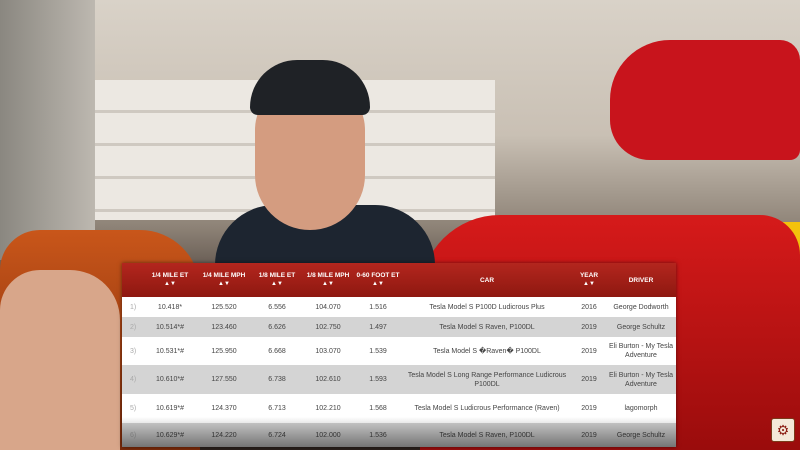 The image size is (800, 450). I want to click on header-car: CAR, so click(487, 280).